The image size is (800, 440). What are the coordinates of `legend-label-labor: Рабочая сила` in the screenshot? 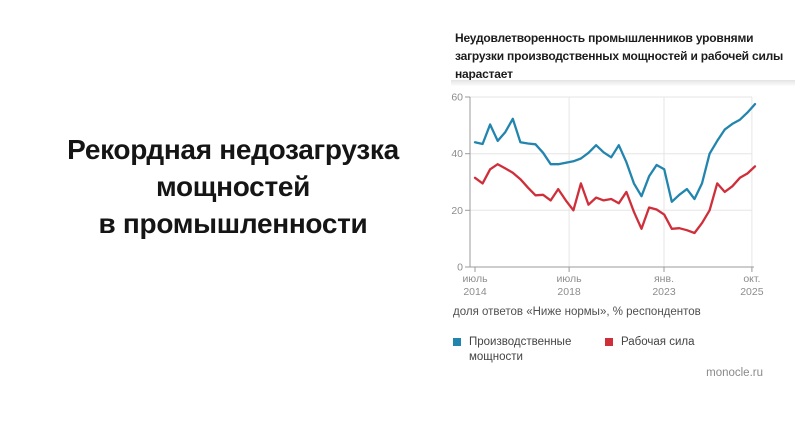 It's located at (658, 342).